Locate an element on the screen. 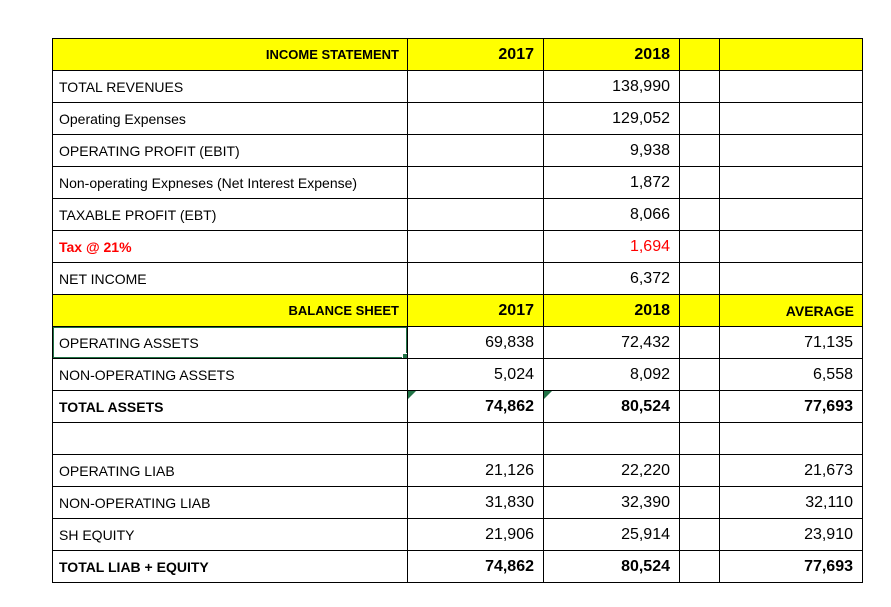 This screenshot has height=607, width=891. income-row-tax: Tax @ 21% 1,694 is located at coordinates (457, 246).